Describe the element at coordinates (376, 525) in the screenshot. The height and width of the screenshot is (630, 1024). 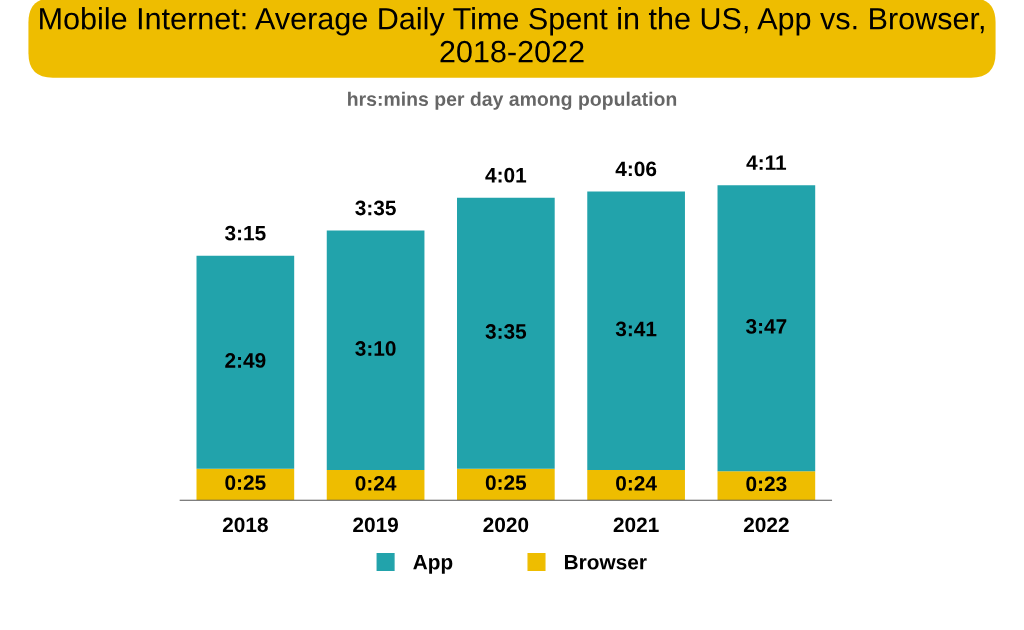
I see `x-tick-label: 2019` at that location.